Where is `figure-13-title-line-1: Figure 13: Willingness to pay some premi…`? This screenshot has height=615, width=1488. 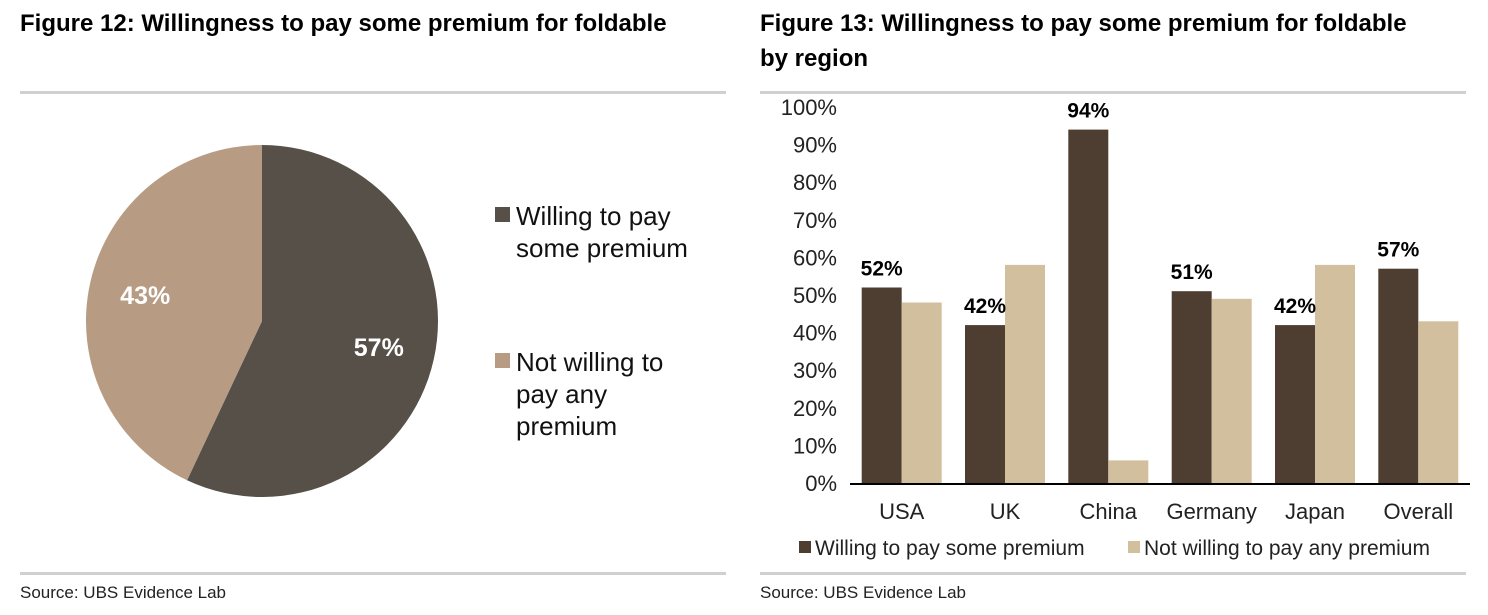
figure-13-title-line-1: Figure 13: Willingness to pay some premi… is located at coordinates (1083, 23).